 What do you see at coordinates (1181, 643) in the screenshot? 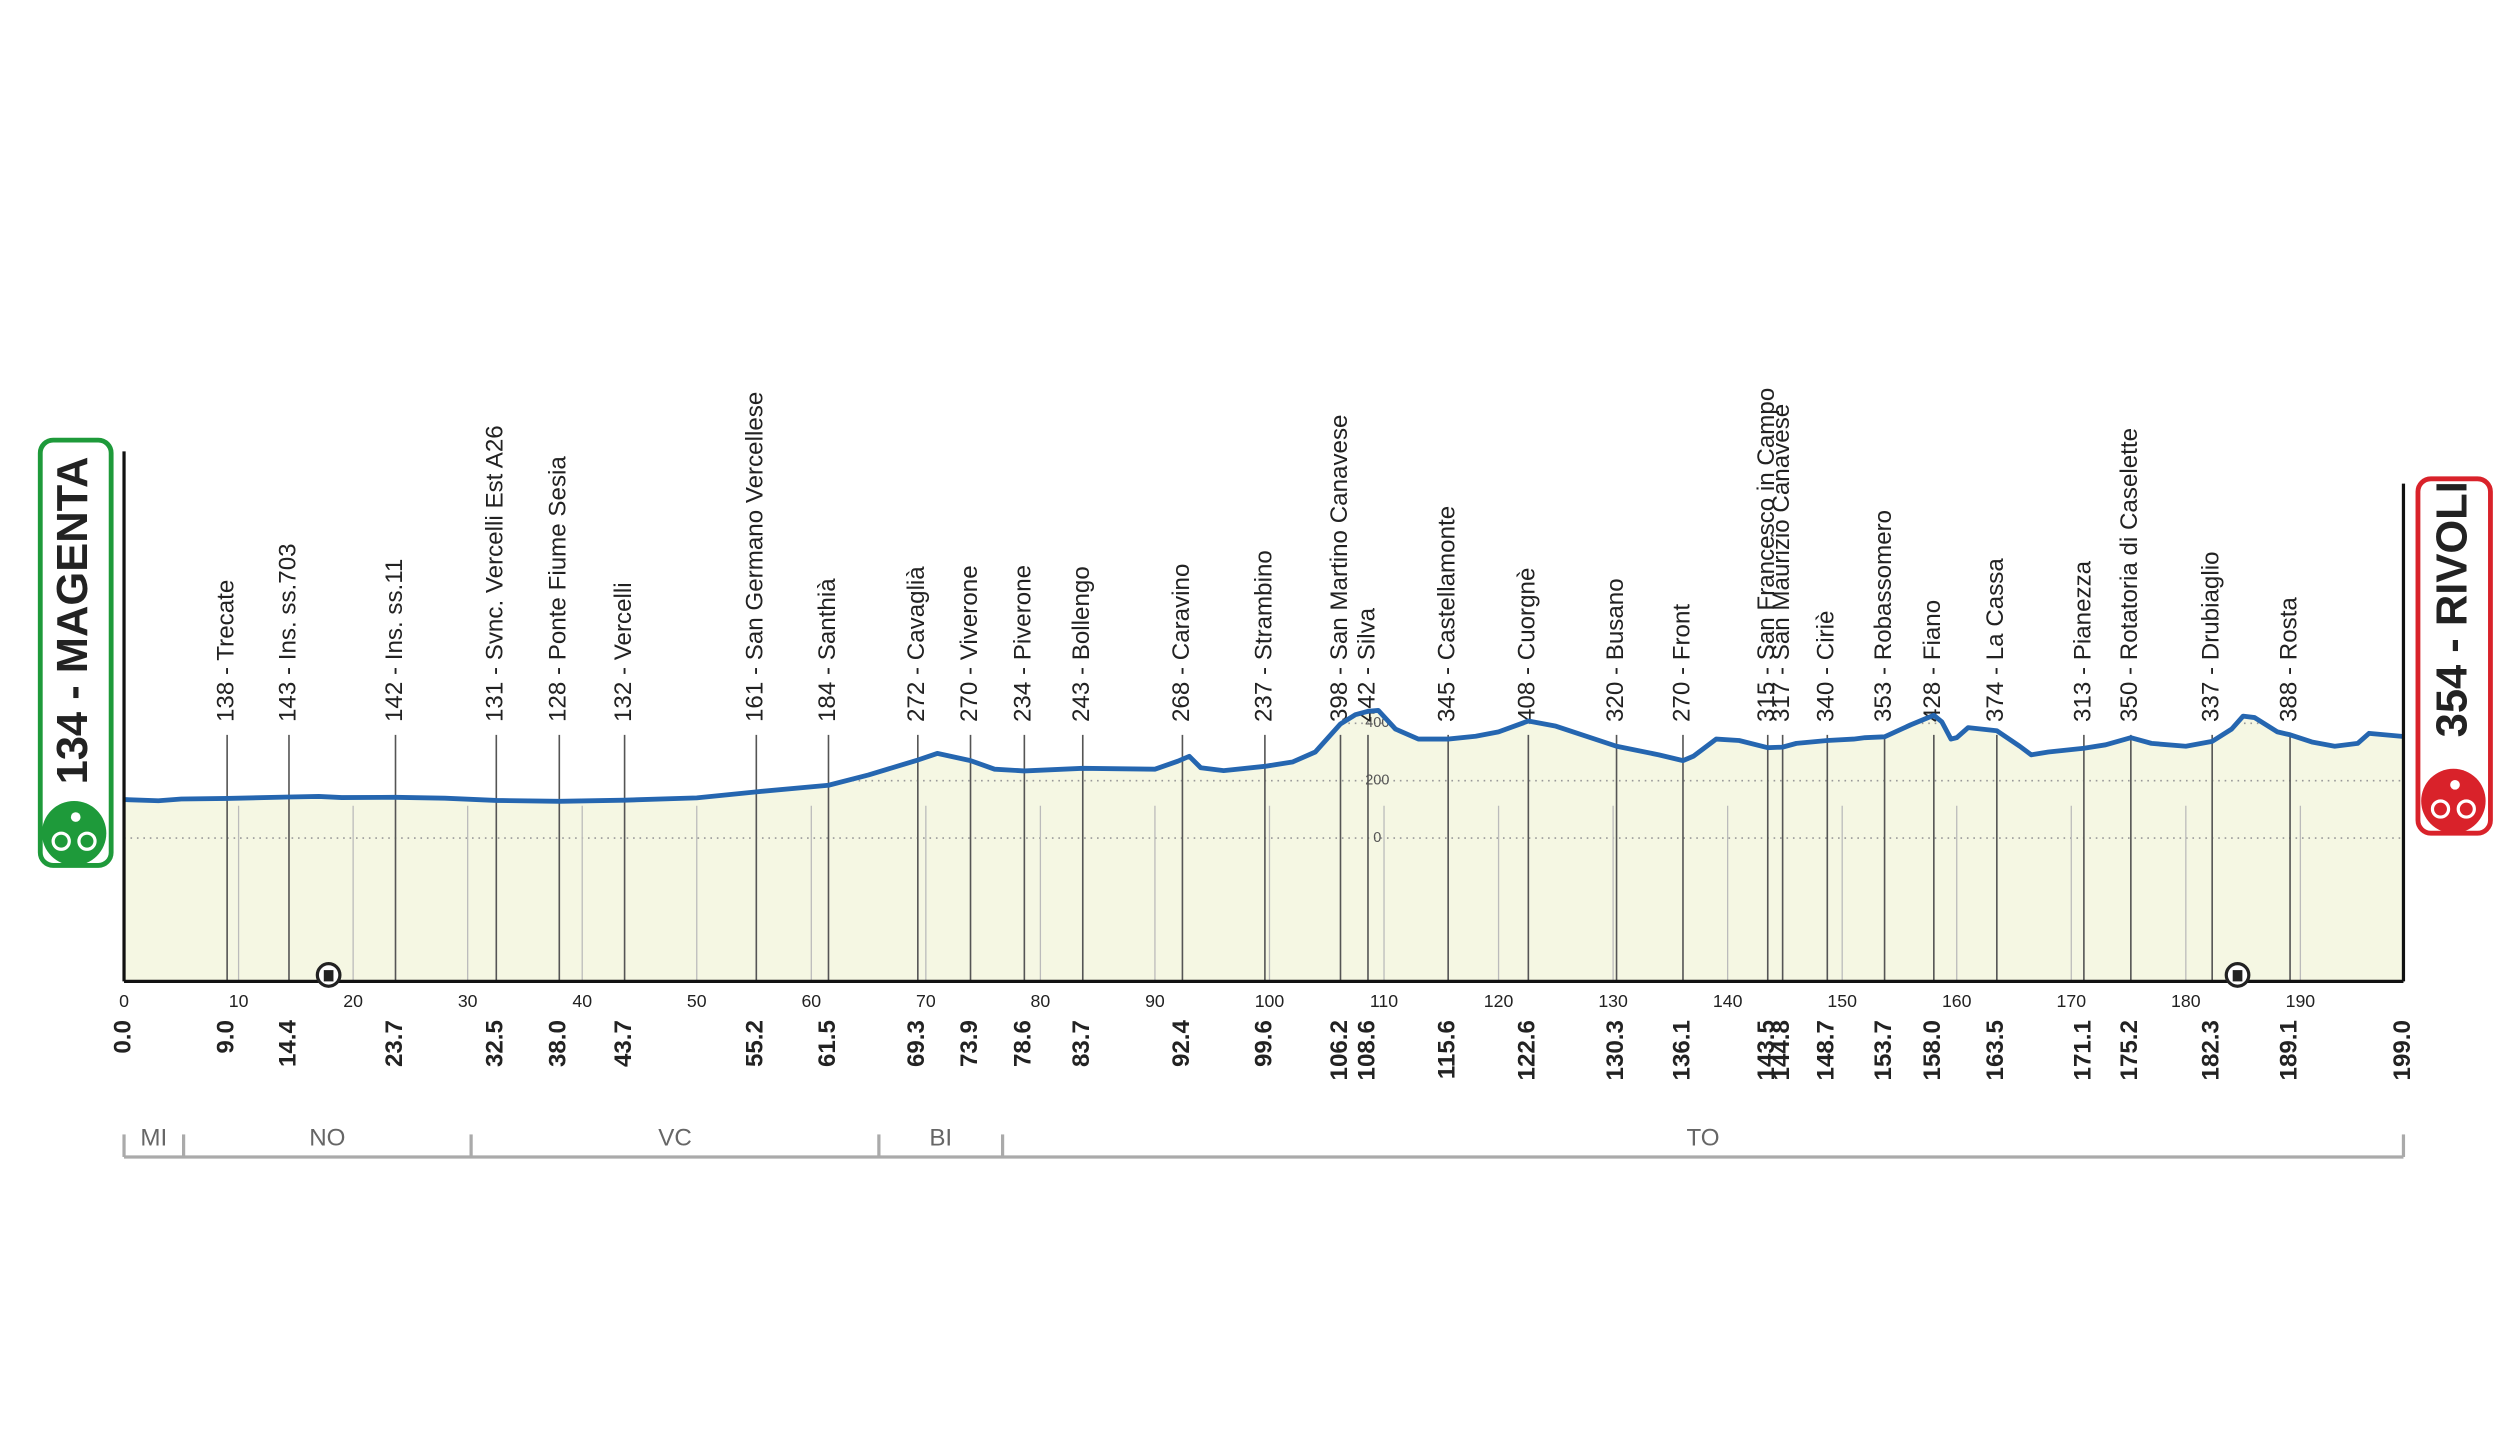
I see `waypoint-label: 268 - Caravino` at bounding box center [1181, 643].